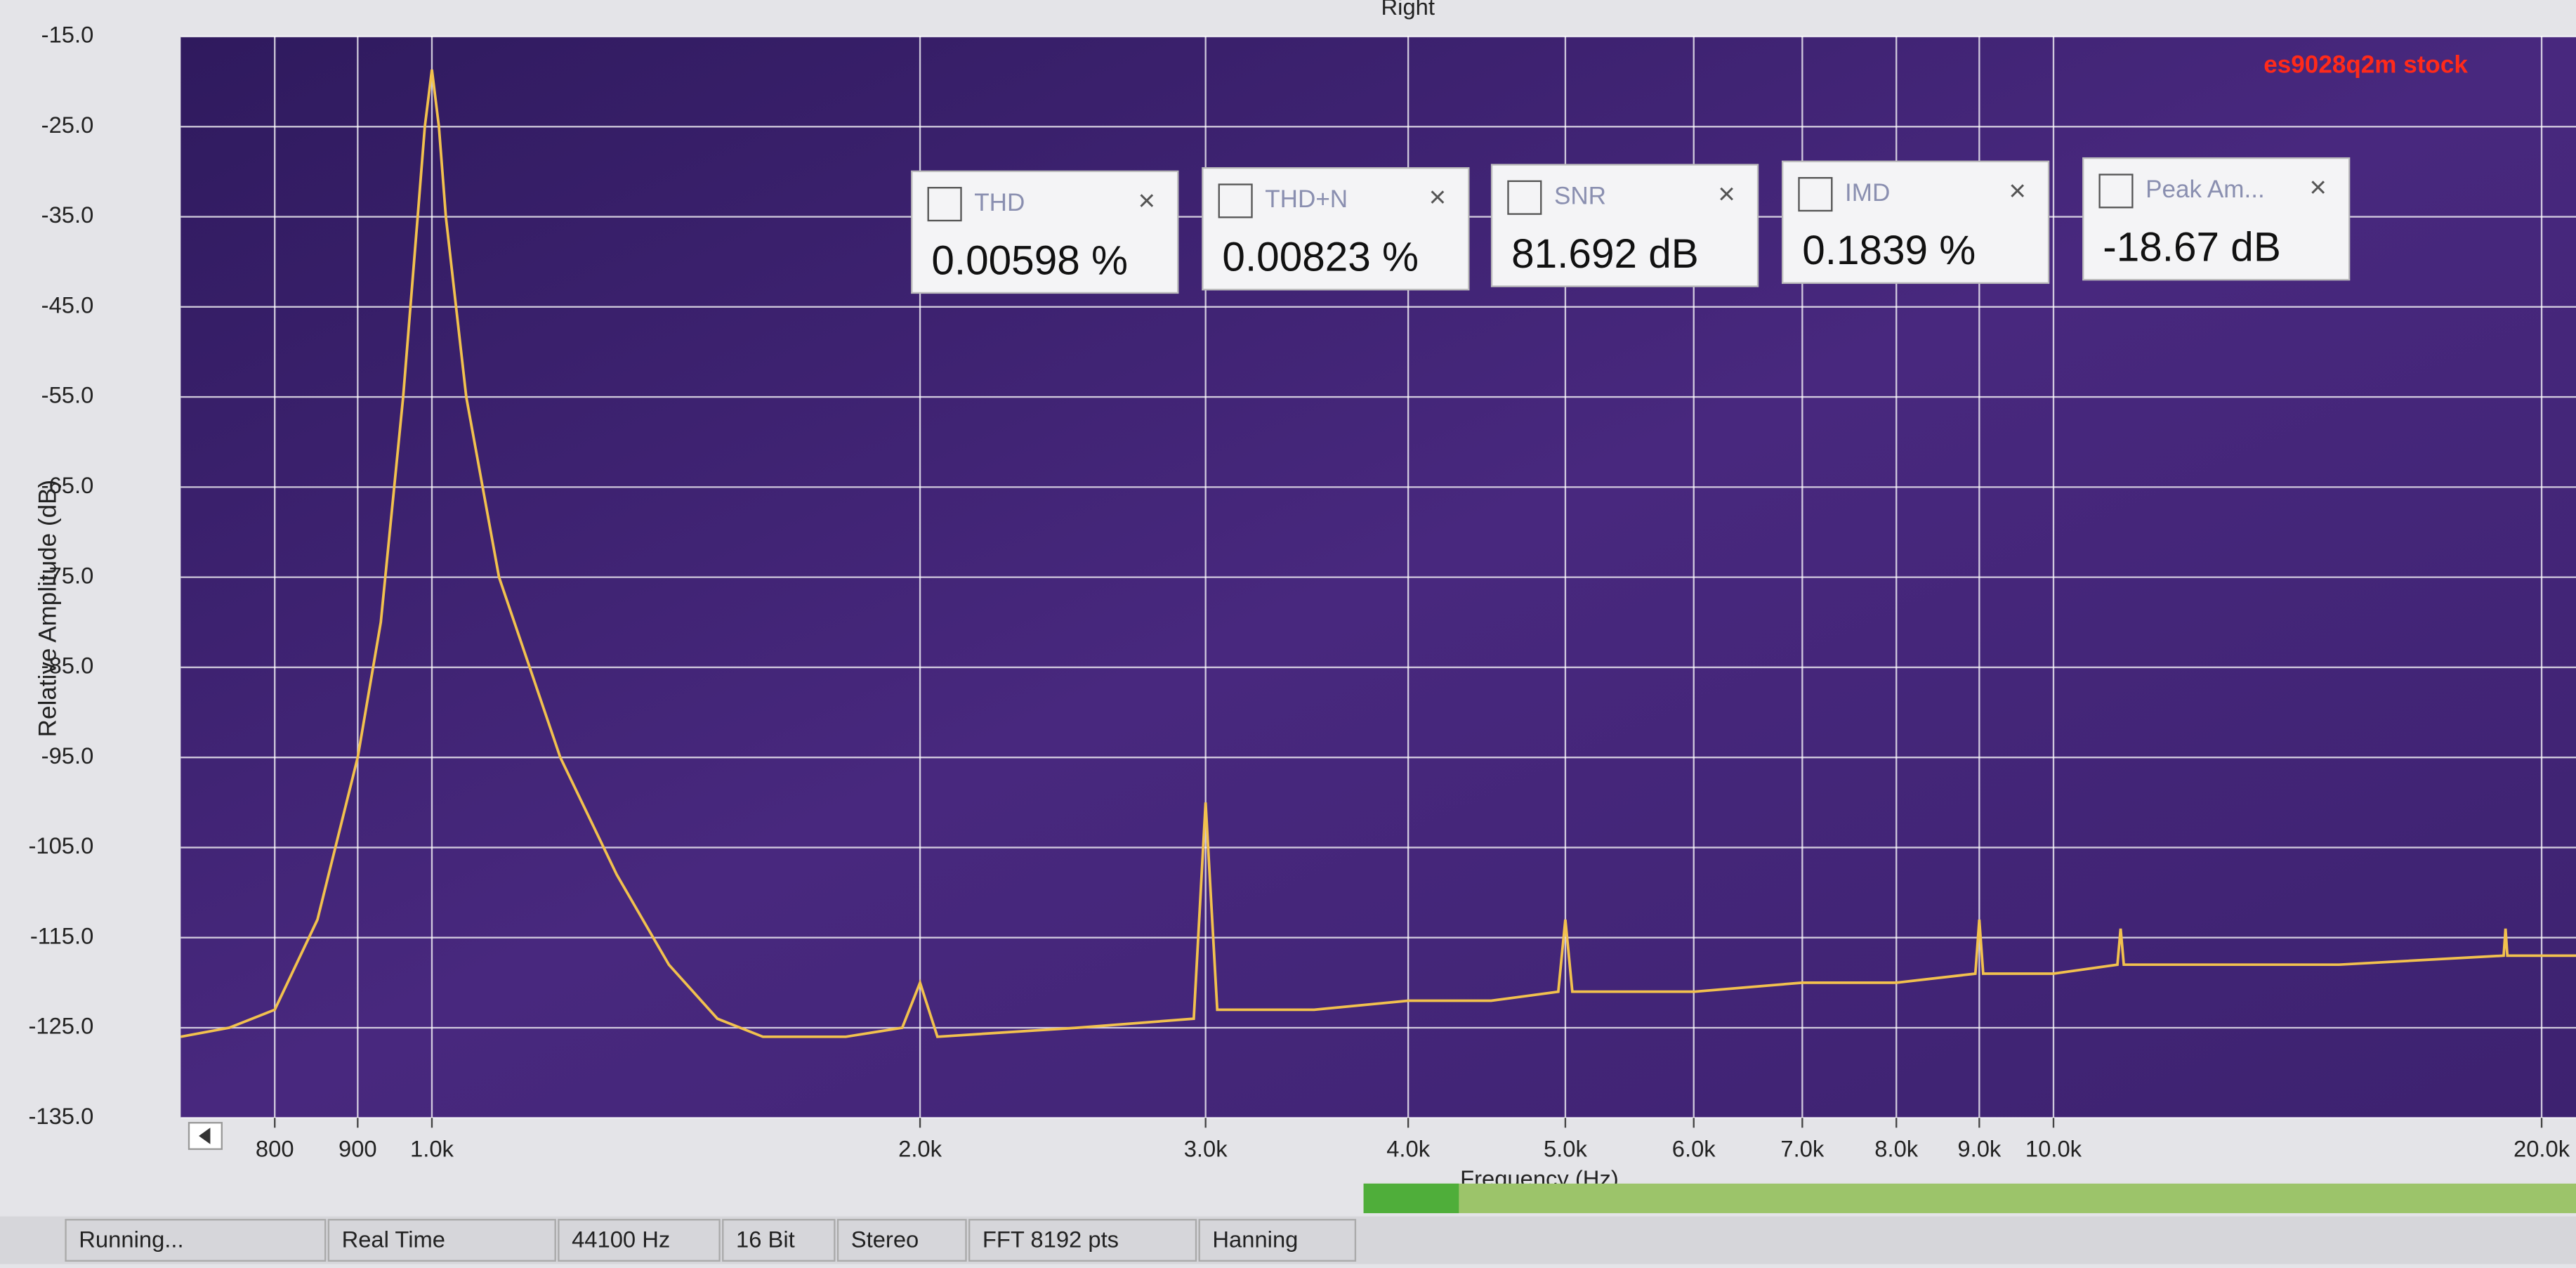 This screenshot has height=1268, width=2576. I want to click on y-tick-label: -45.0, so click(67, 305).